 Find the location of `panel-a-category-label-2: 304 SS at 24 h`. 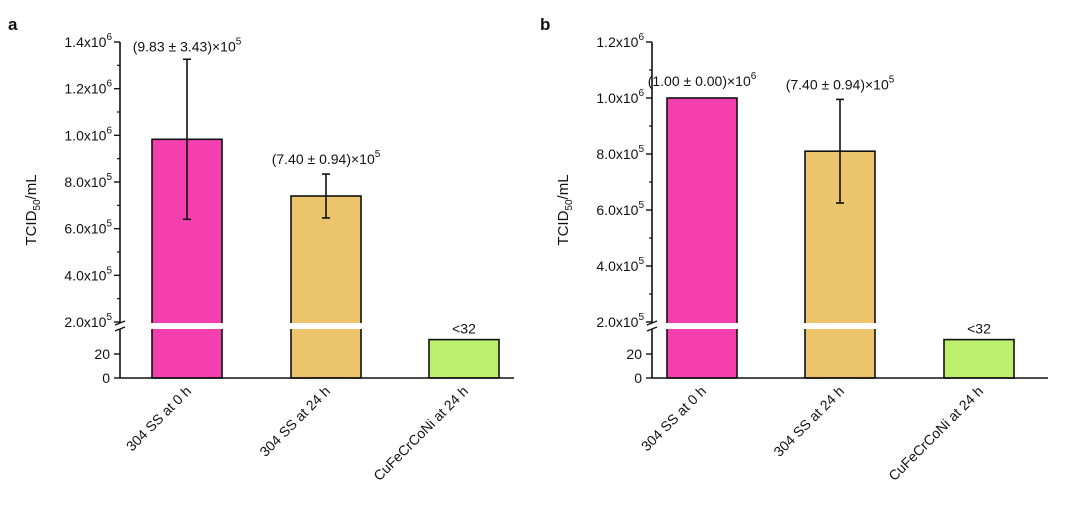

panel-a-category-label-2: 304 SS at 24 h is located at coordinates (294, 421).